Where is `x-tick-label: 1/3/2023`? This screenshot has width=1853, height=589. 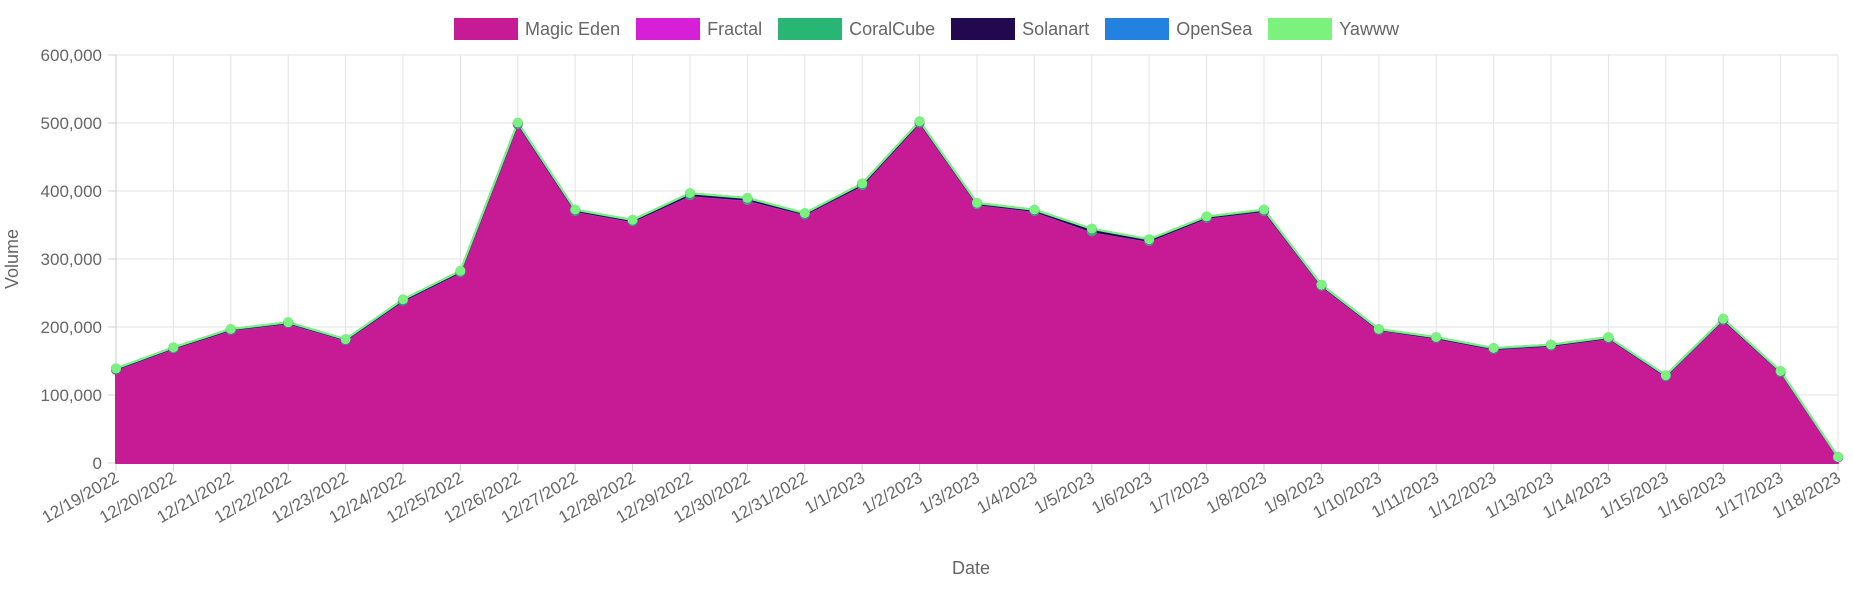
x-tick-label: 1/3/2023 is located at coordinates (949, 493).